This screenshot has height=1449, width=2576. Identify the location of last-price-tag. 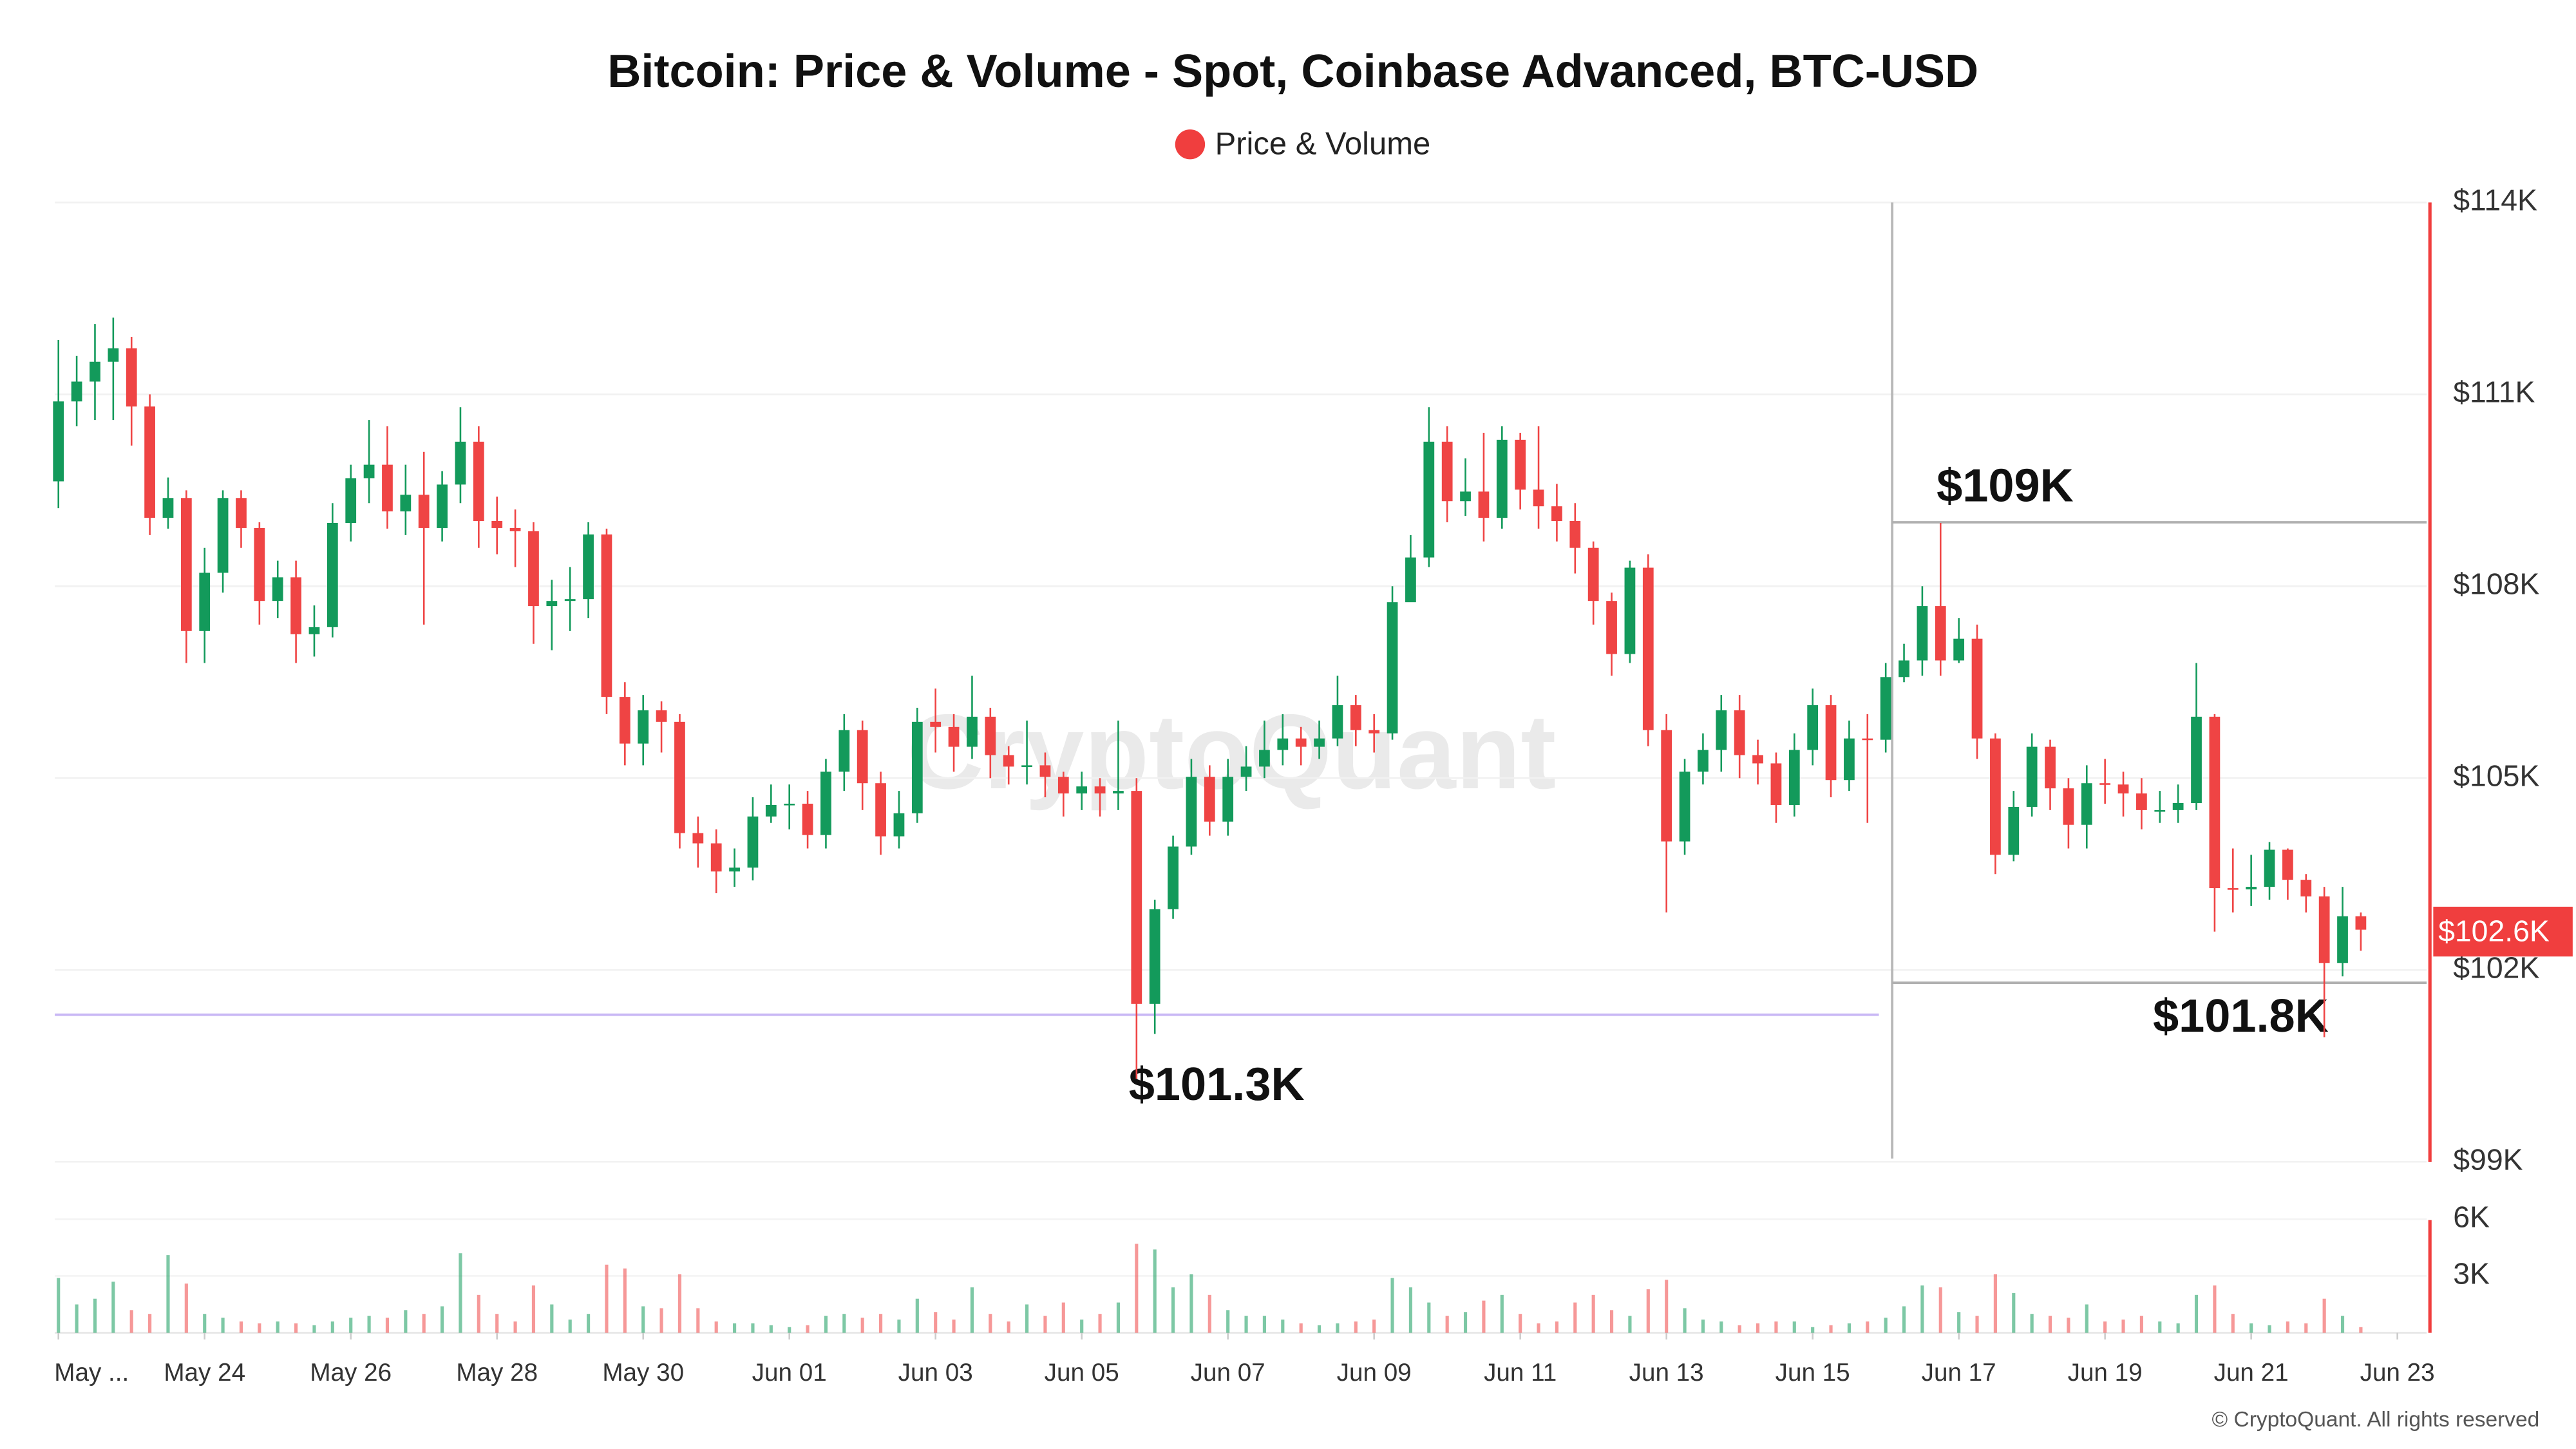
(2503, 932).